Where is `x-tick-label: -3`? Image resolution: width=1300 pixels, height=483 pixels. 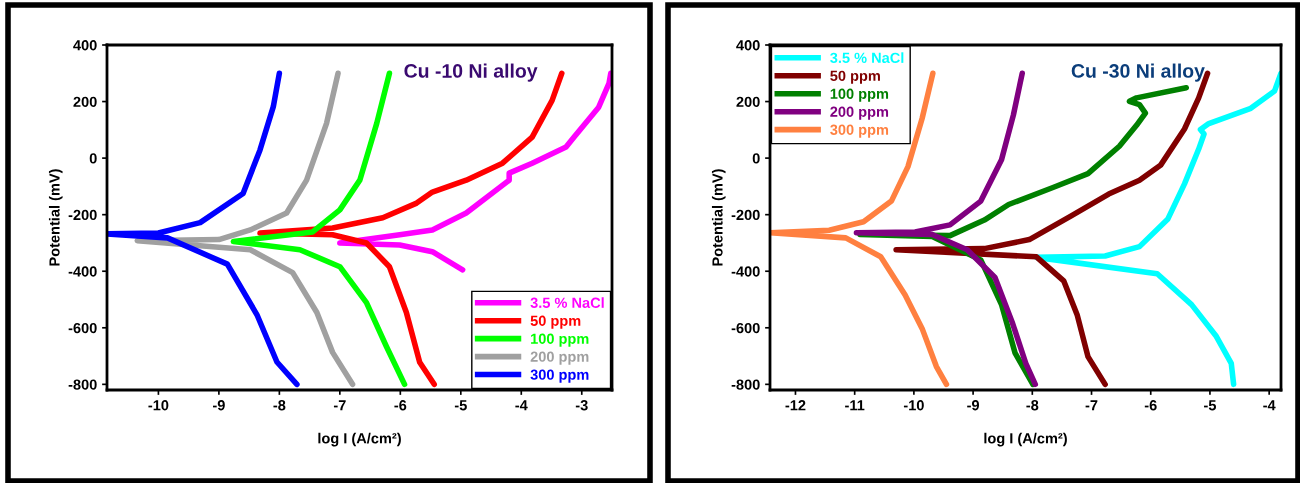
x-tick-label: -3 is located at coordinates (581, 405).